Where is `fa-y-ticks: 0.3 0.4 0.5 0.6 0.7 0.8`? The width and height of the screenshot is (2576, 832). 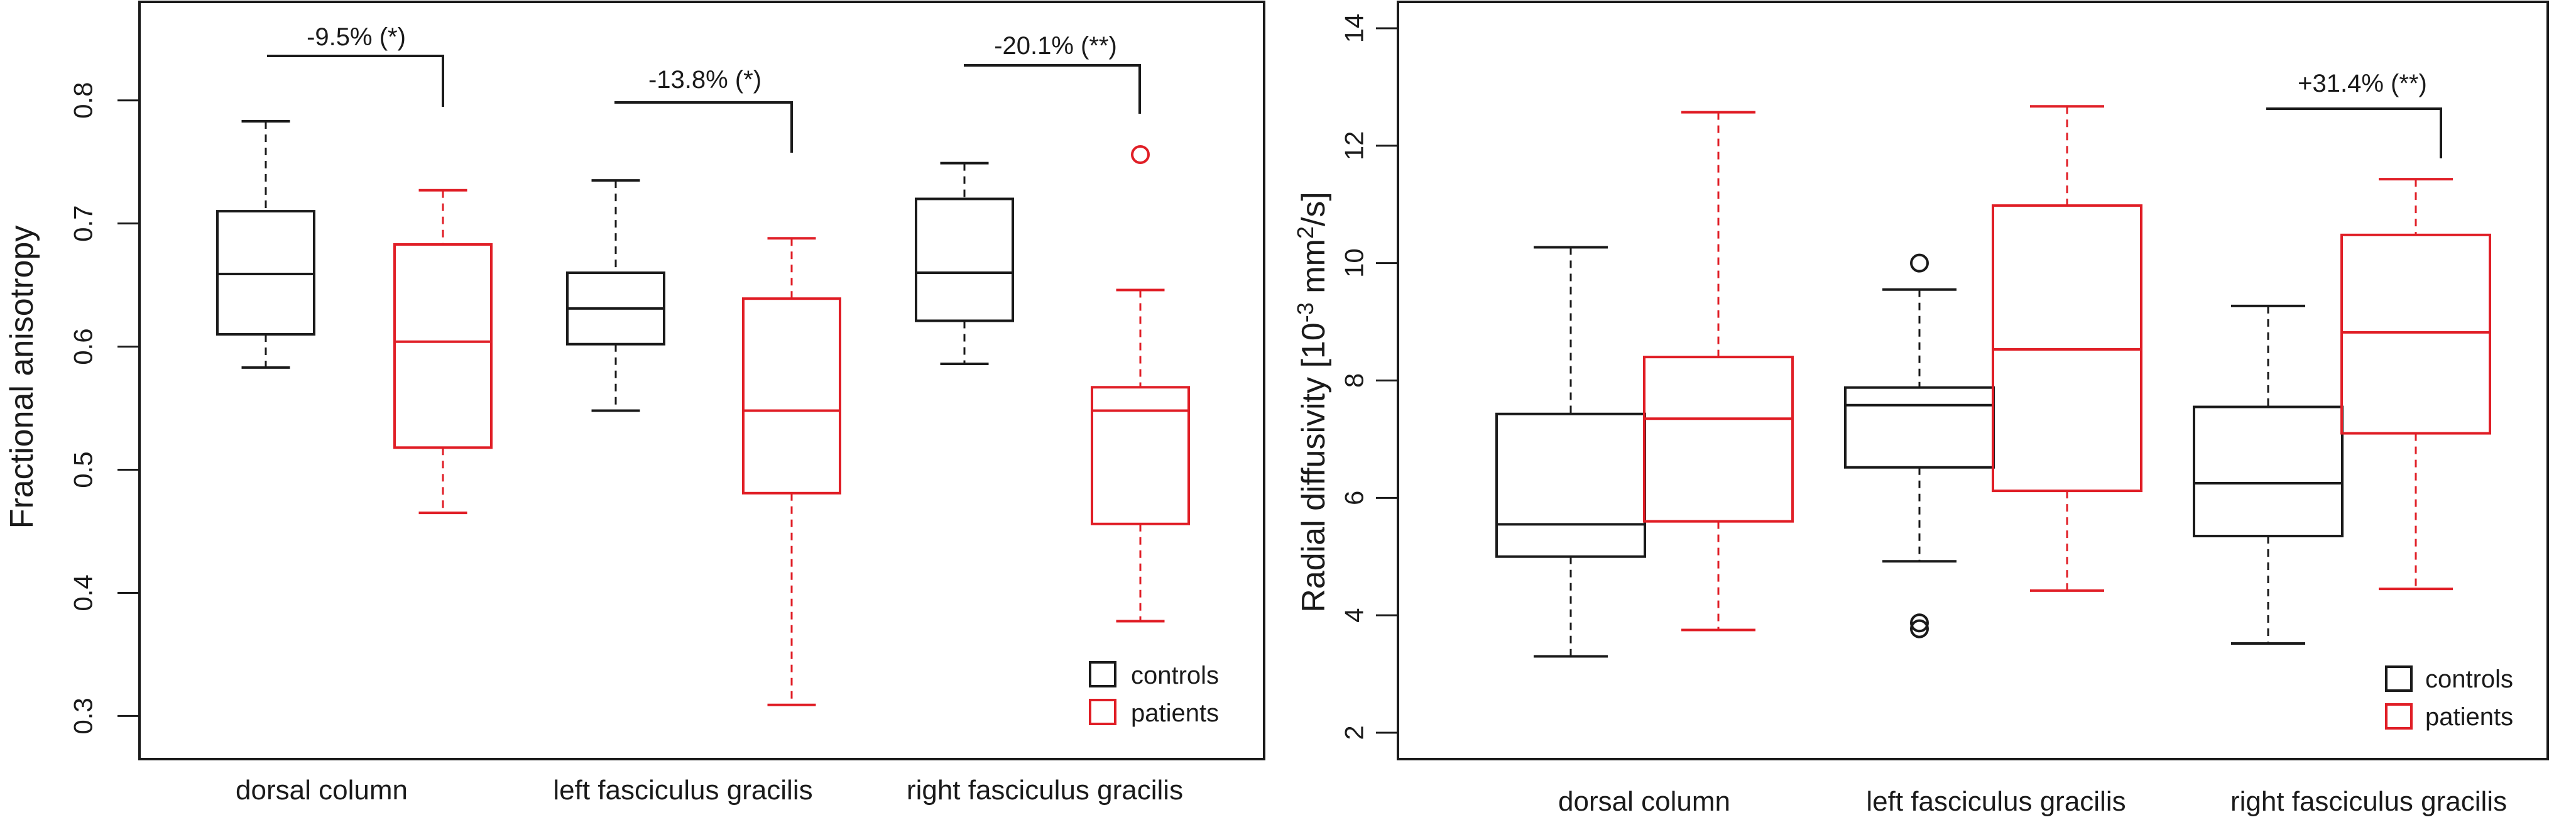
fa-y-ticks: 0.3 0.4 0.5 0.6 0.7 0.8 is located at coordinates (103, 408).